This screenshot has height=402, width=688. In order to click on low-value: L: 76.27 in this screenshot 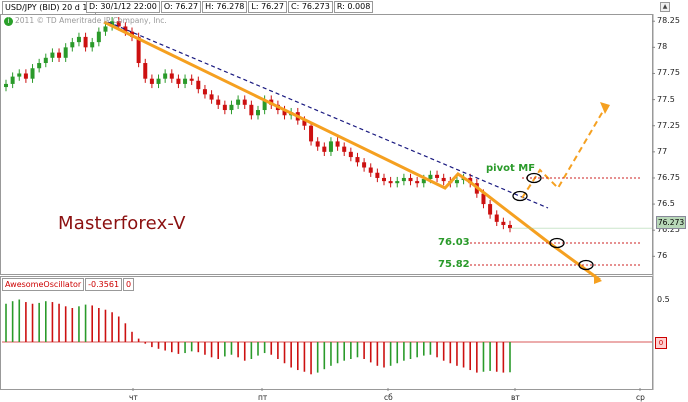, I will do `click(267, 7)`.